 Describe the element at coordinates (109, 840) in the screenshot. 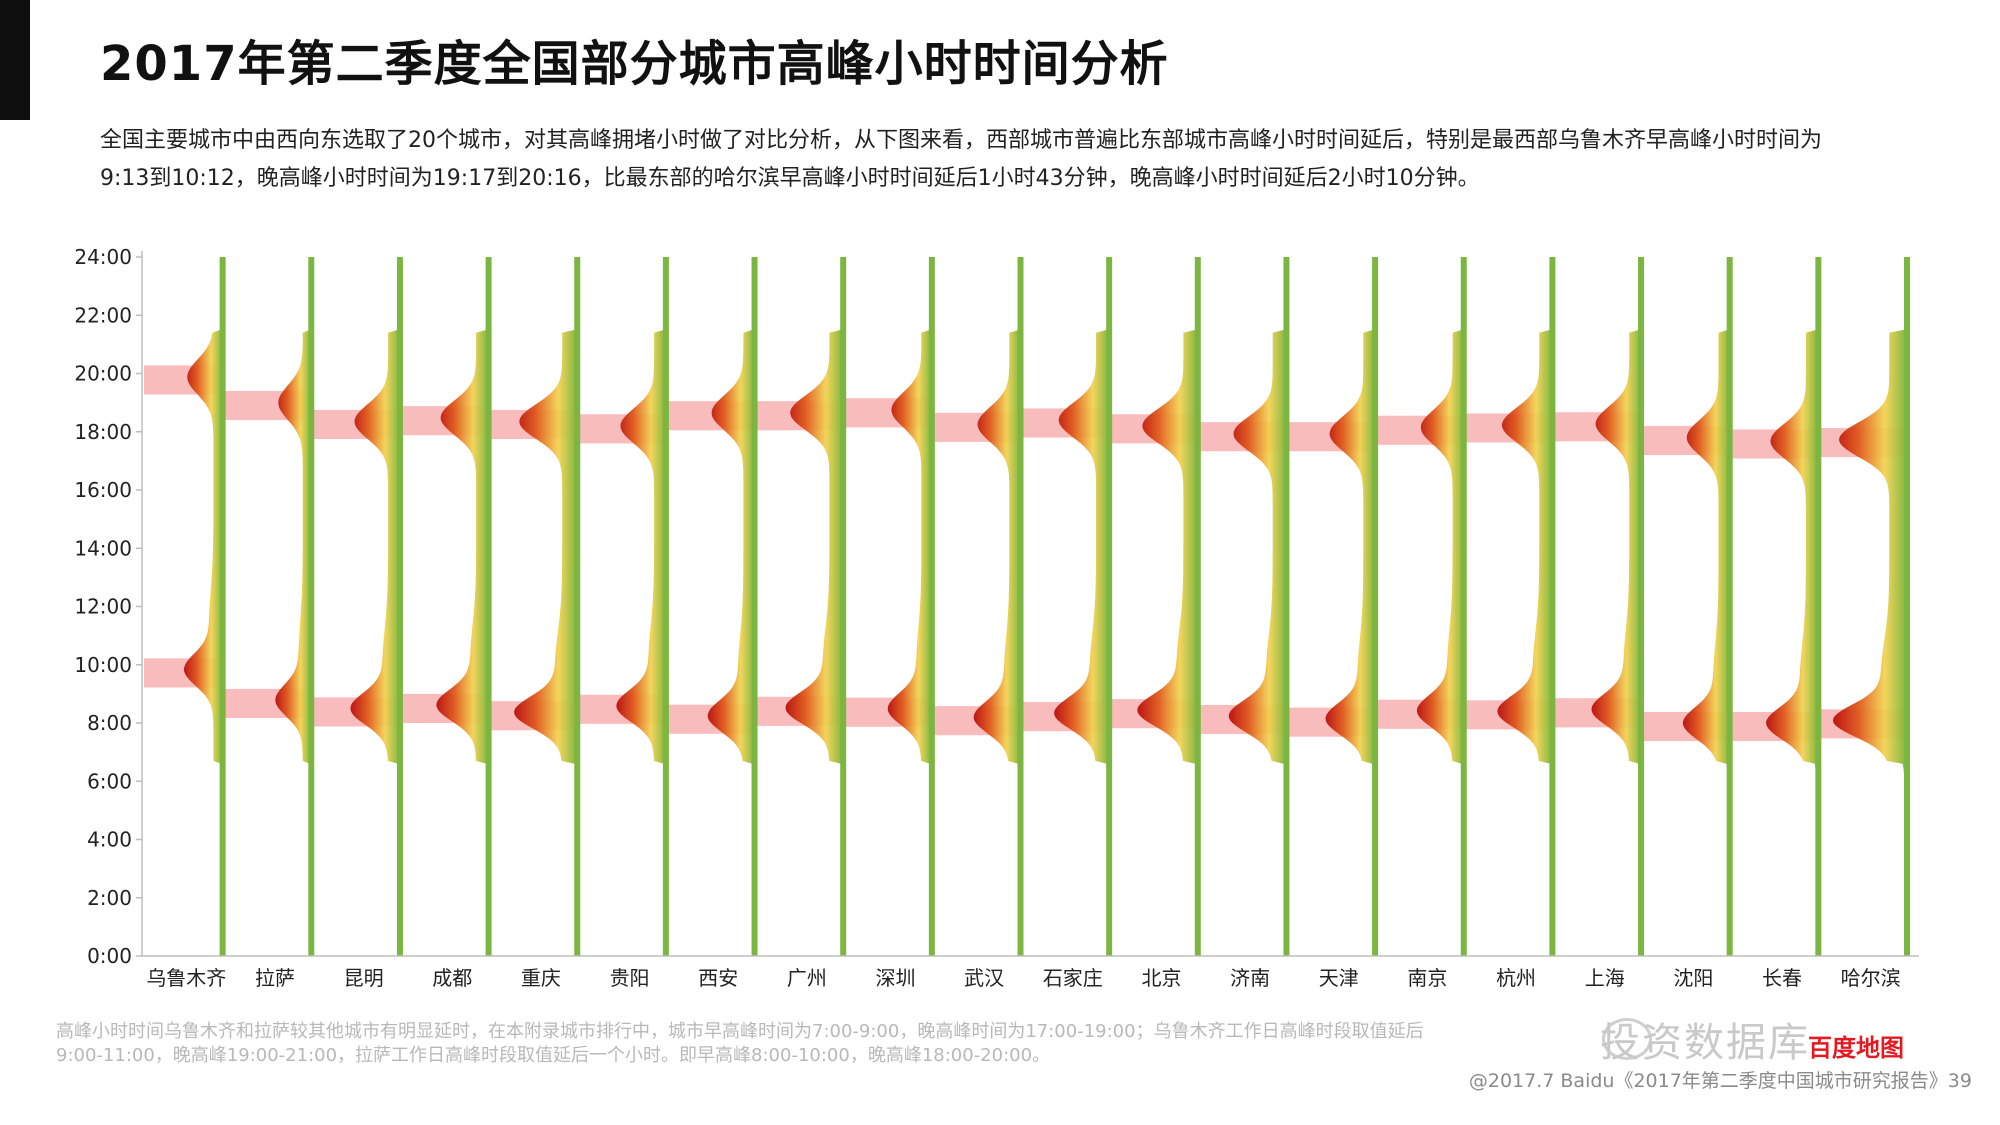

I see `y-tick-label: 4:00` at that location.